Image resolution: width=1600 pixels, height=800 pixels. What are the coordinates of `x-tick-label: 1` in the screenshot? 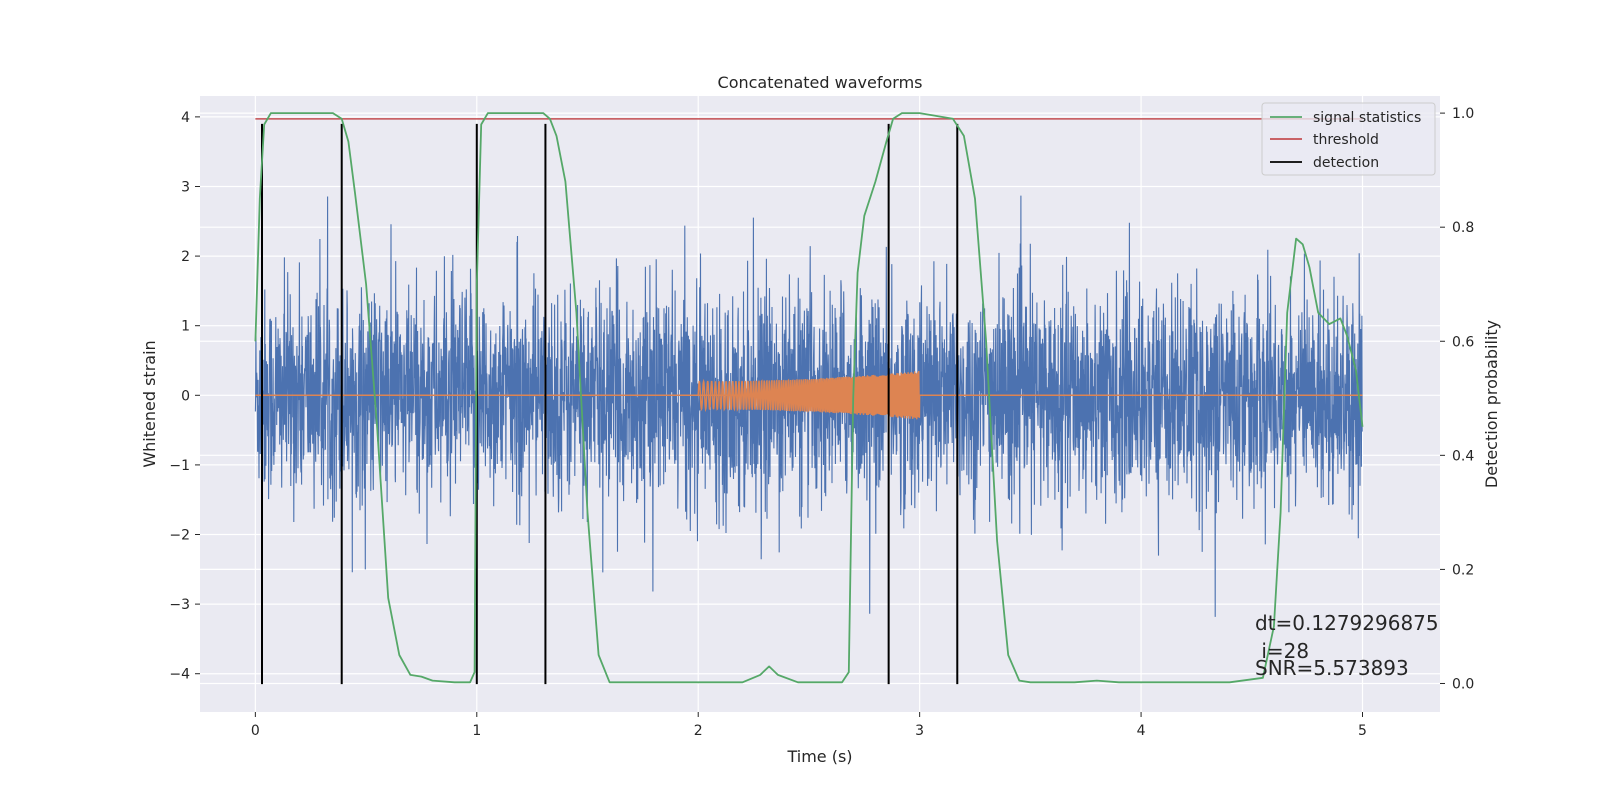 It's located at (476, 731).